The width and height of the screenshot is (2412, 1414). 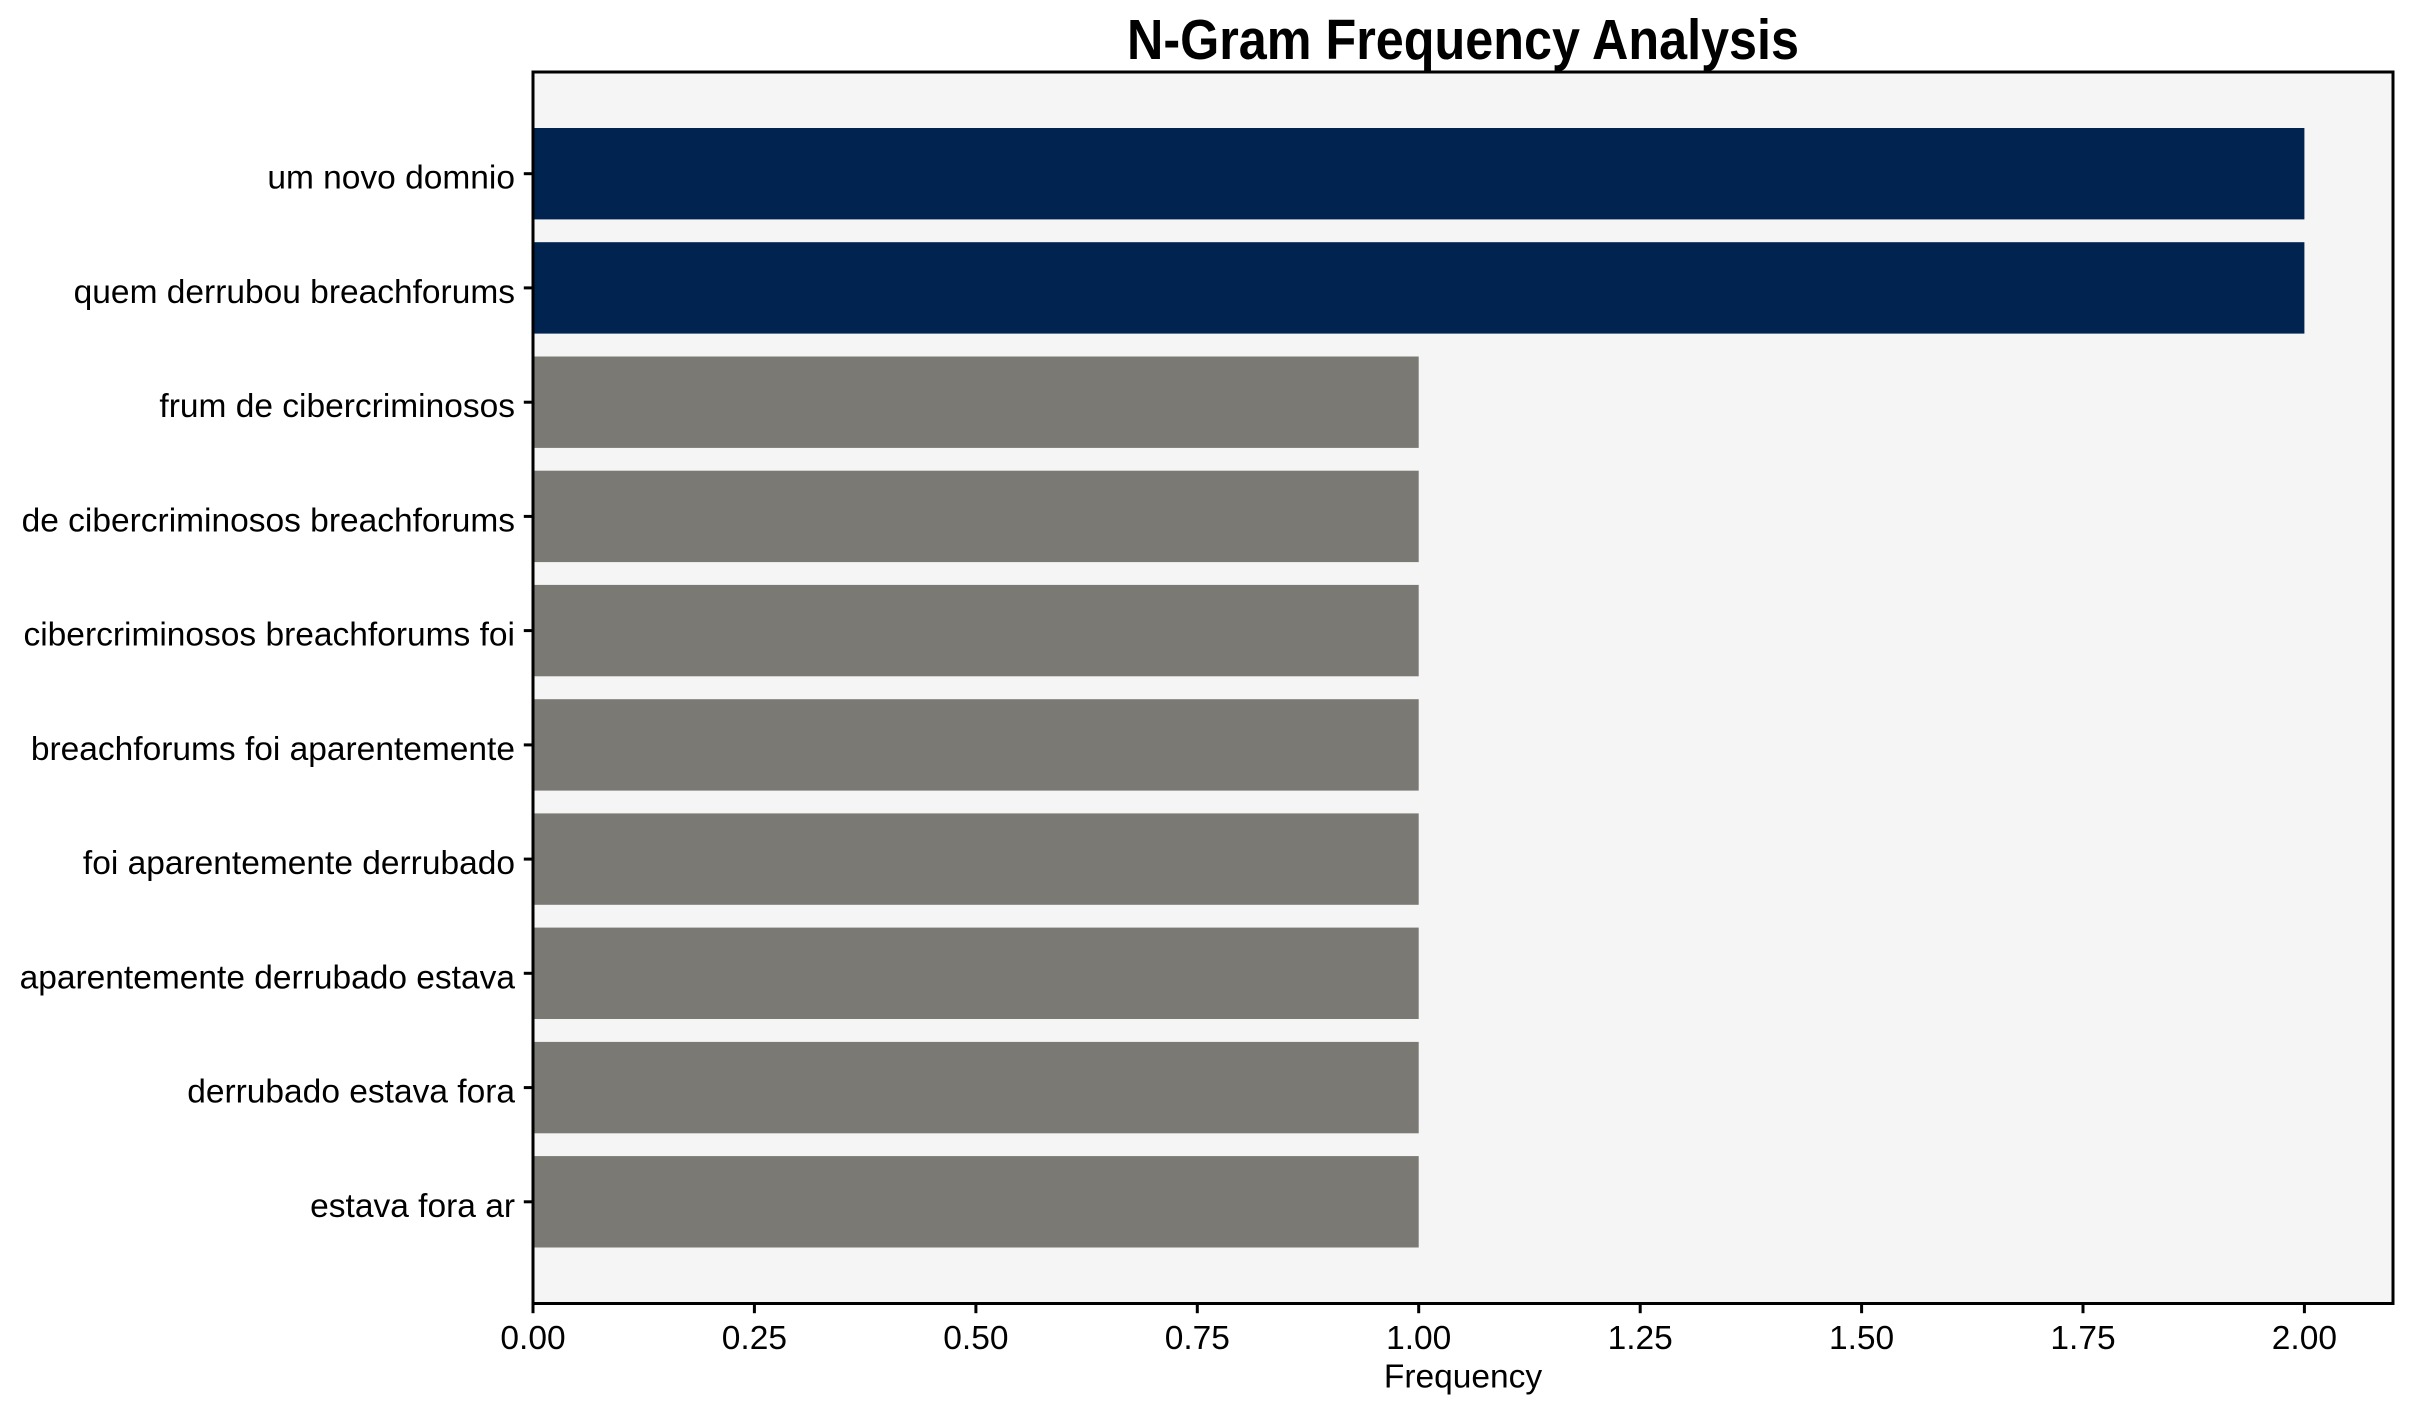 I want to click on svg-text: quem derrubou breachforums, so click(x=294, y=292).